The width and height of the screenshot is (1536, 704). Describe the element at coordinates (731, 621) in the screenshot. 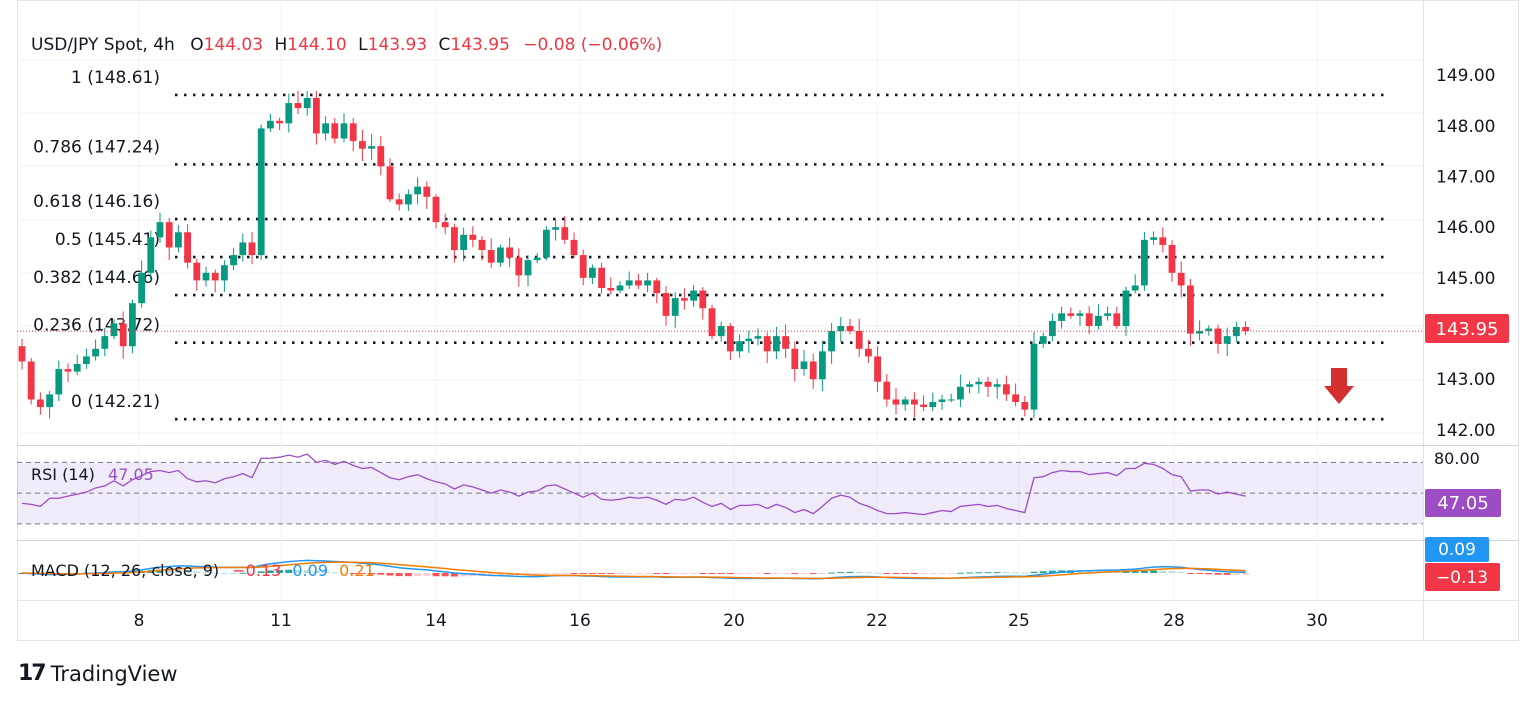

I see `time-axis-ticks: 8 11 14 16 20 22 25 28 30` at that location.